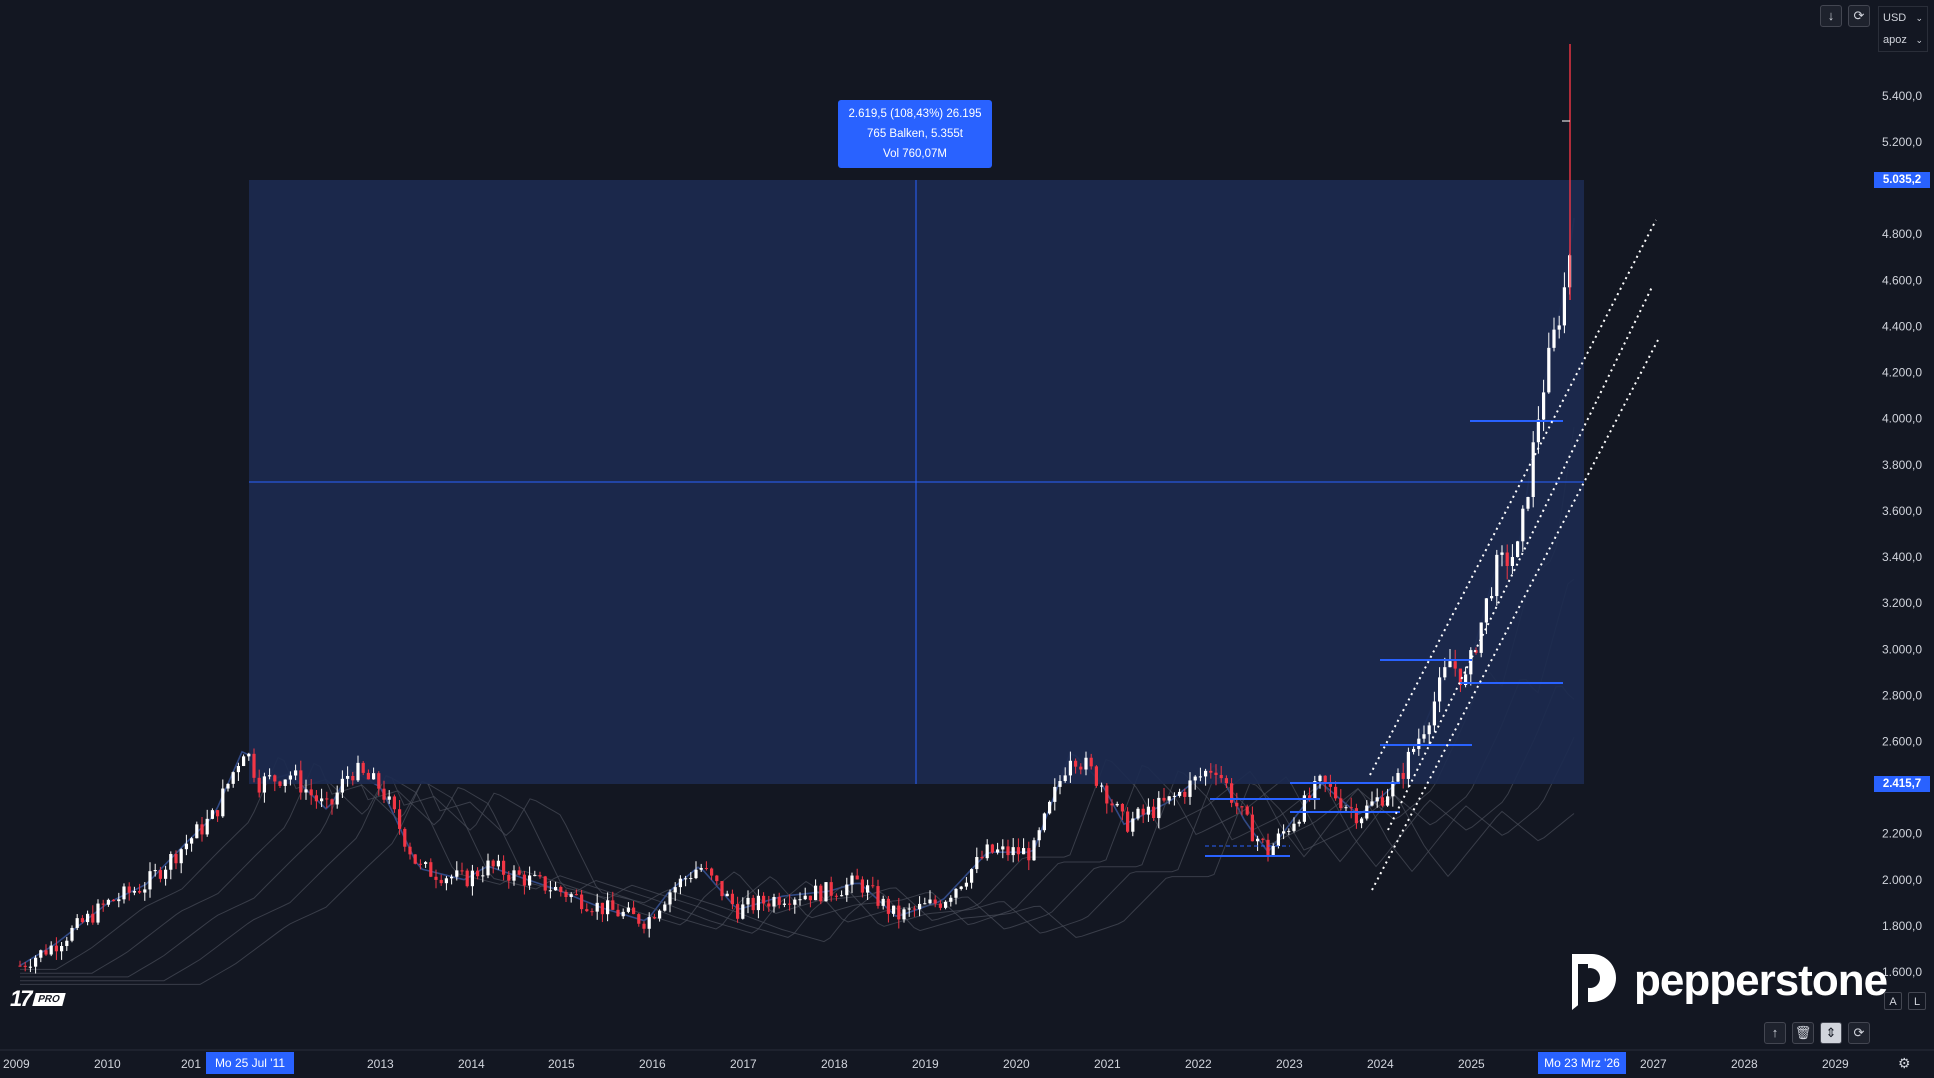  I want to click on currency-selector: USD ⌄ apoz ⌄, so click(1903, 29).